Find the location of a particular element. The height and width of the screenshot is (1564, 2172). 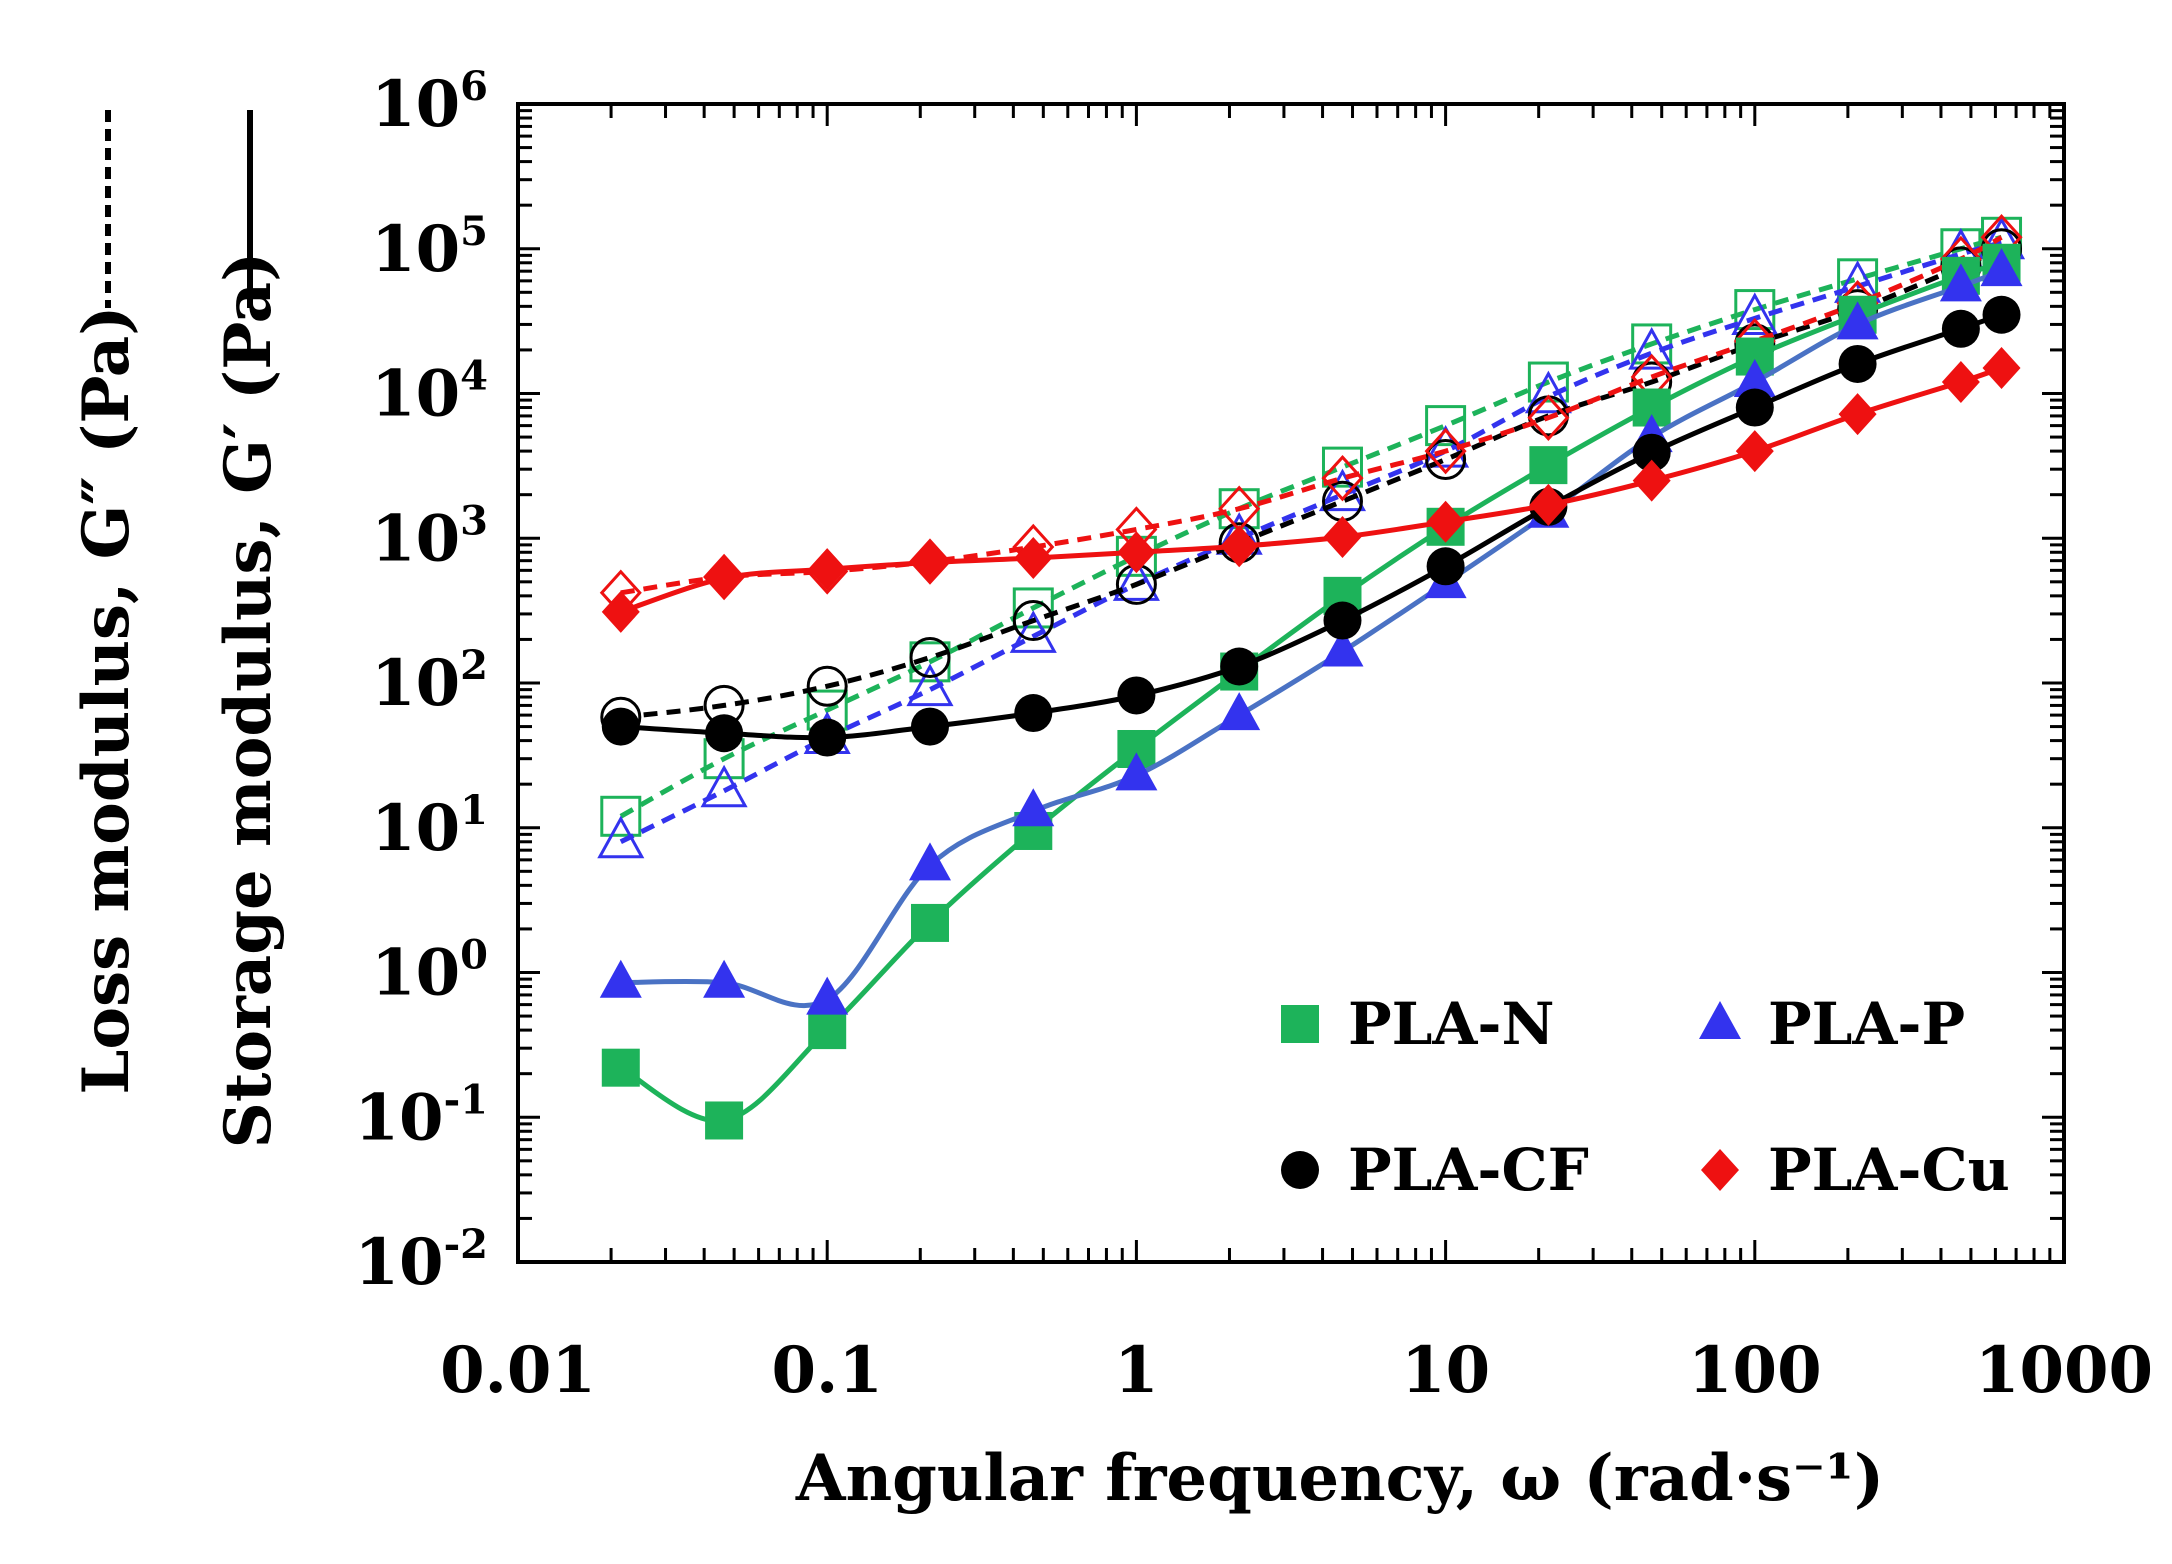

legend-item-pla-cu: PLA-Cu is located at coordinates (1855, 1170).